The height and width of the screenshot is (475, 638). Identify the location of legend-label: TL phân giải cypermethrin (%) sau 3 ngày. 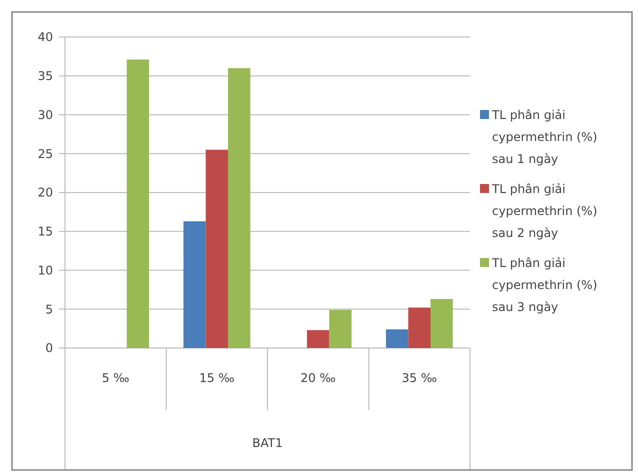
(544, 285).